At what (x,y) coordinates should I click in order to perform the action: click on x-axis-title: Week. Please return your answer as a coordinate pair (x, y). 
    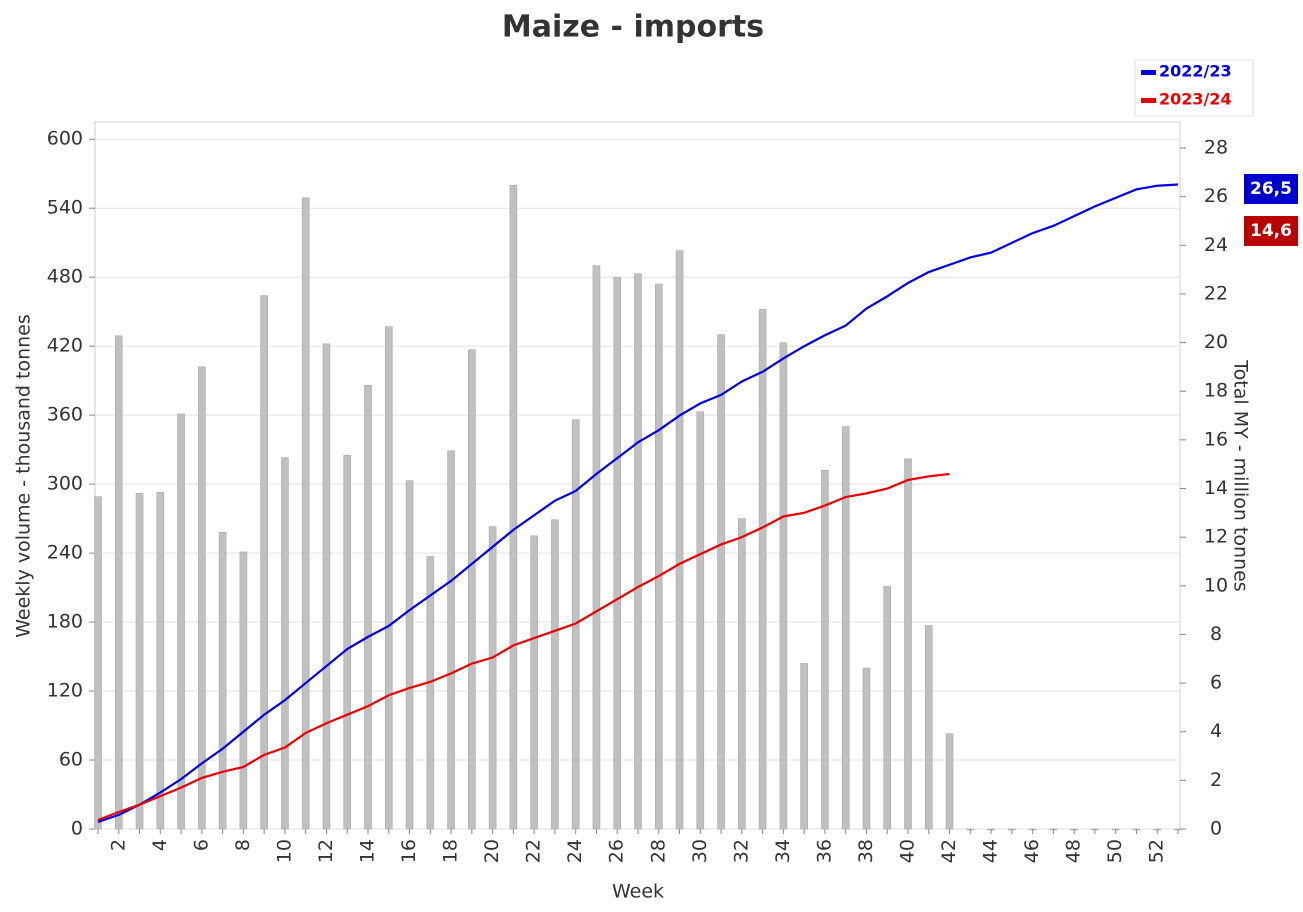
    Looking at the image, I should click on (638, 892).